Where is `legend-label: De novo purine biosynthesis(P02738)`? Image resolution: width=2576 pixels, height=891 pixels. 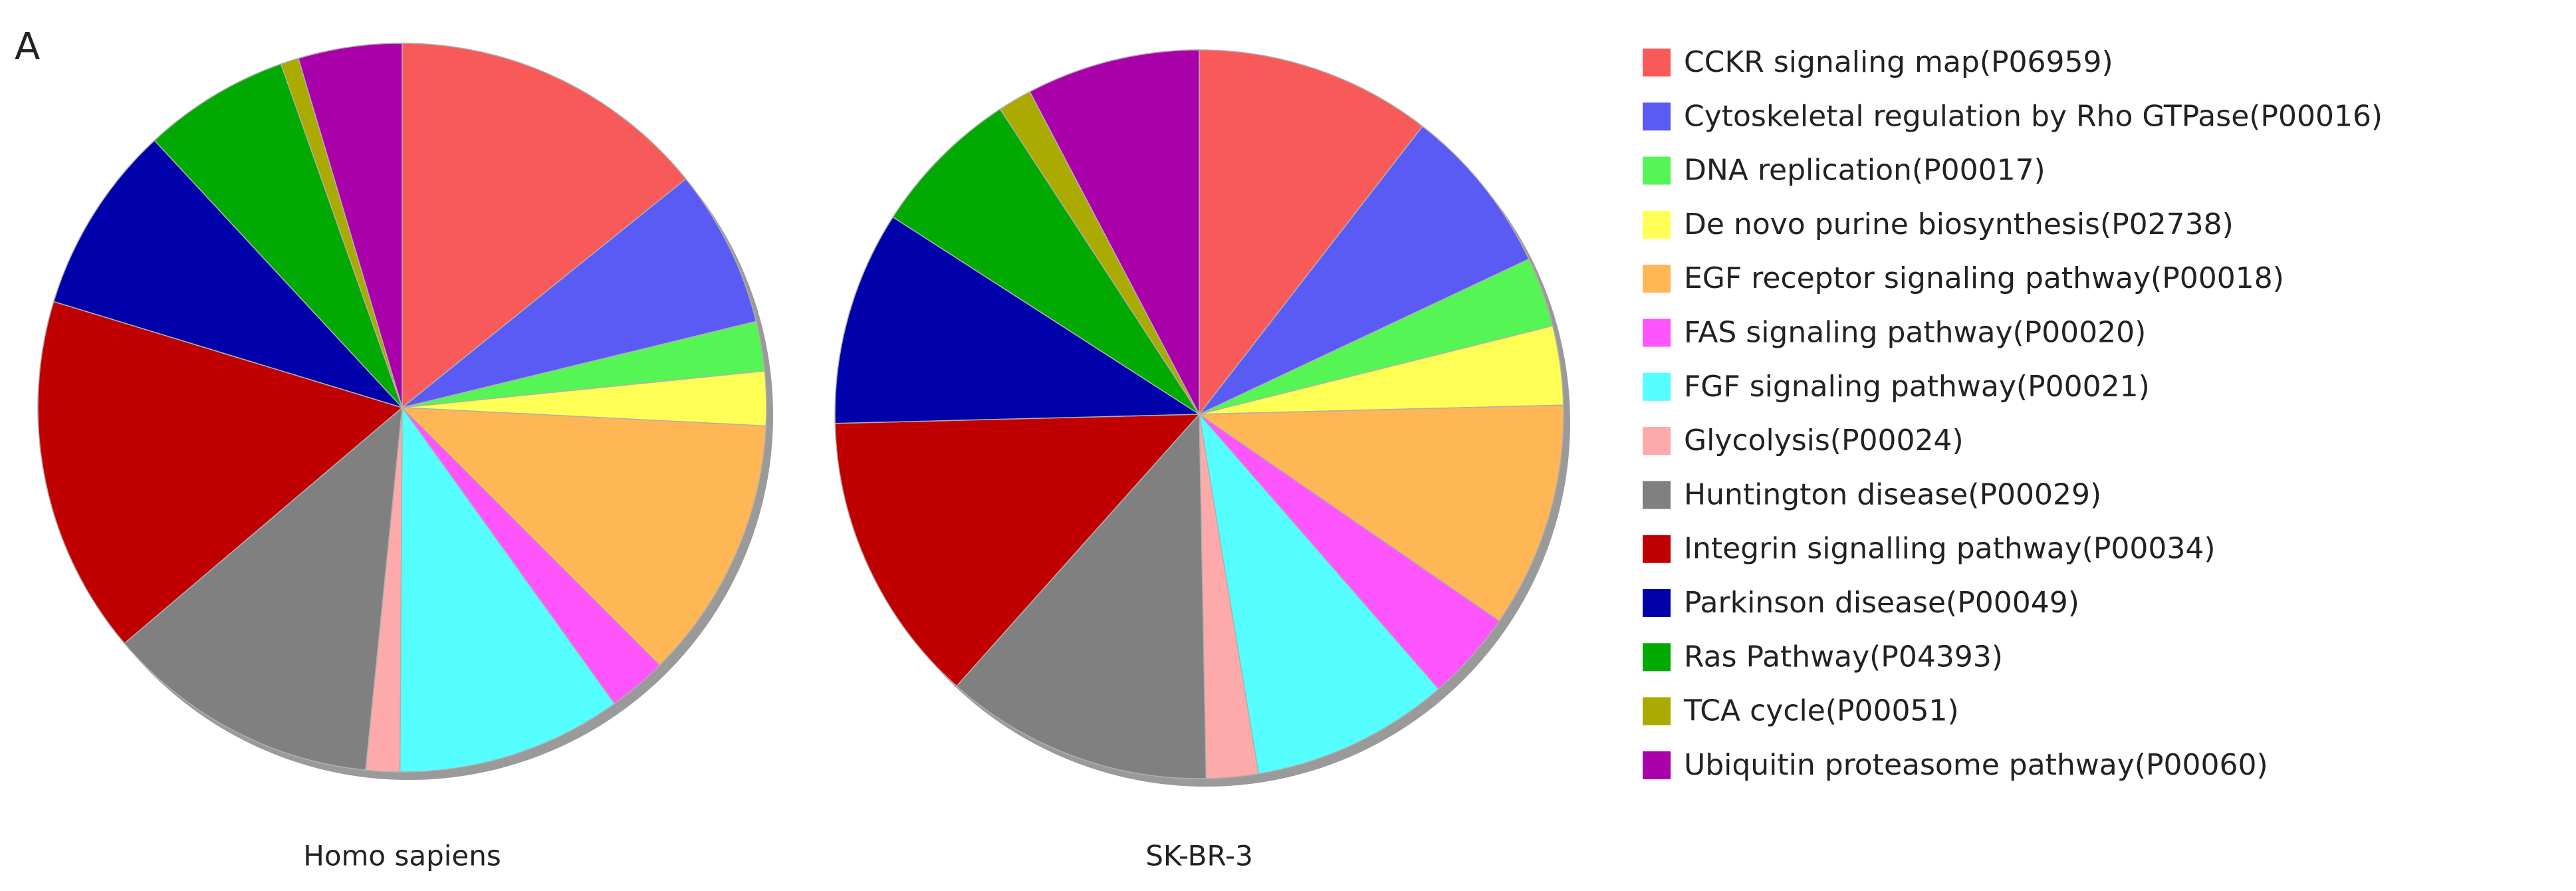 legend-label: De novo purine biosynthesis(P02738) is located at coordinates (1959, 224).